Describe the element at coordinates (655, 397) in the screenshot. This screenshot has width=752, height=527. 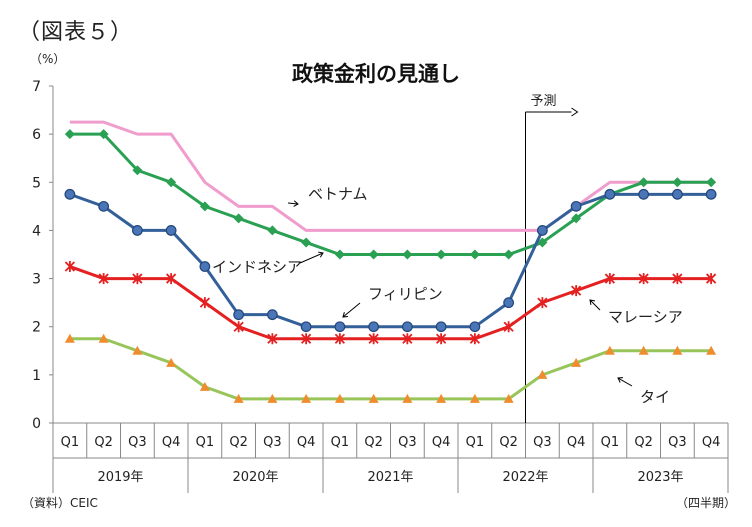
I see `series-label: タイ` at that location.